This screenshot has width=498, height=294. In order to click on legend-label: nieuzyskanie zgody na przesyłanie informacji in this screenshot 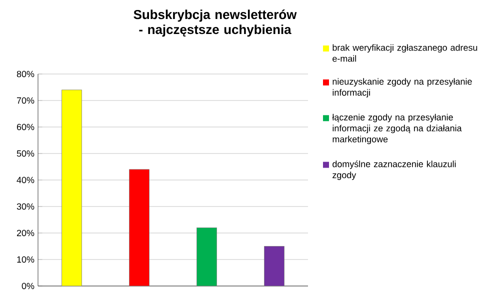, I will do `click(402, 88)`.